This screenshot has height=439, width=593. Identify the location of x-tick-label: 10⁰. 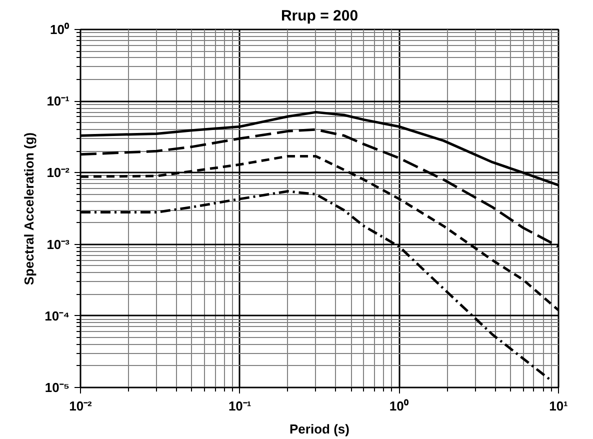
(399, 406).